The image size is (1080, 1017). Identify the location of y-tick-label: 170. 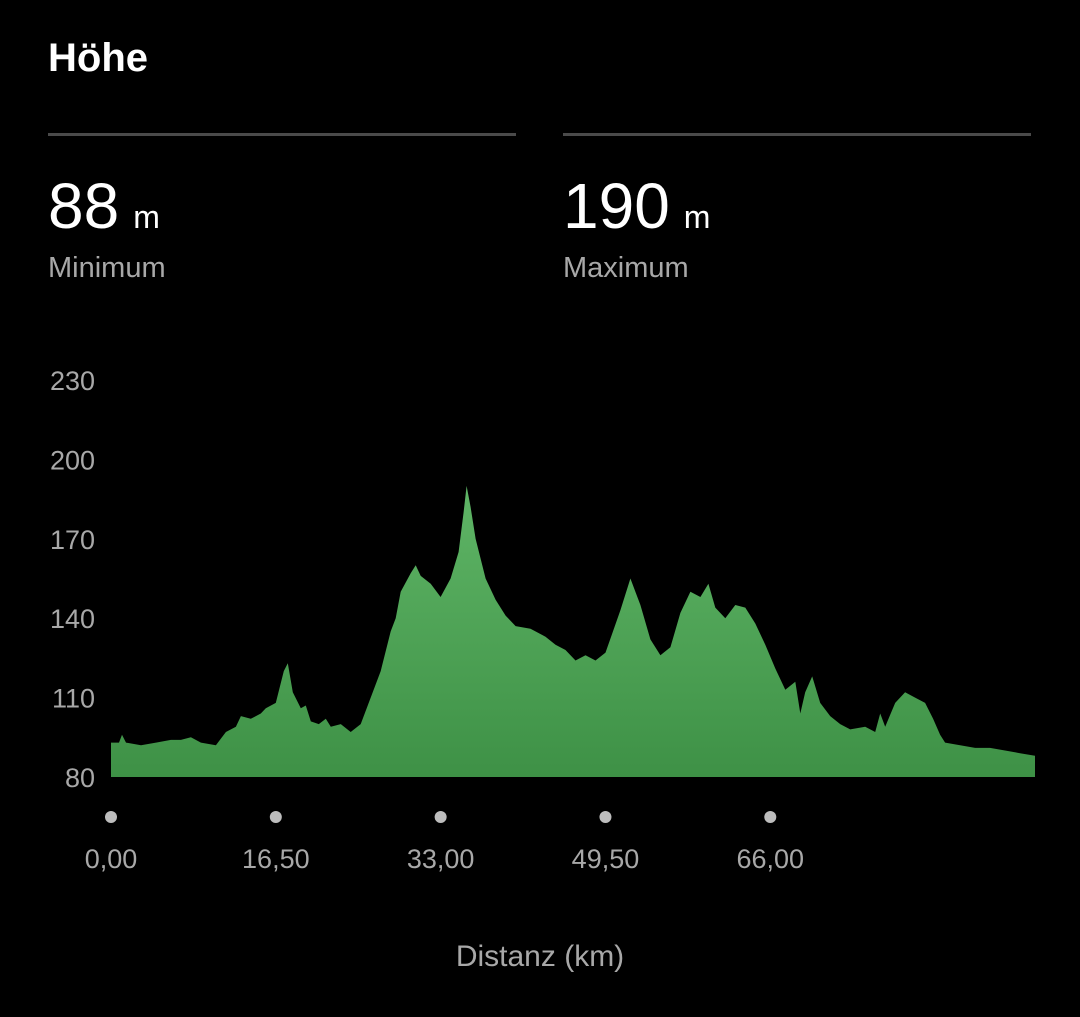
(72, 540).